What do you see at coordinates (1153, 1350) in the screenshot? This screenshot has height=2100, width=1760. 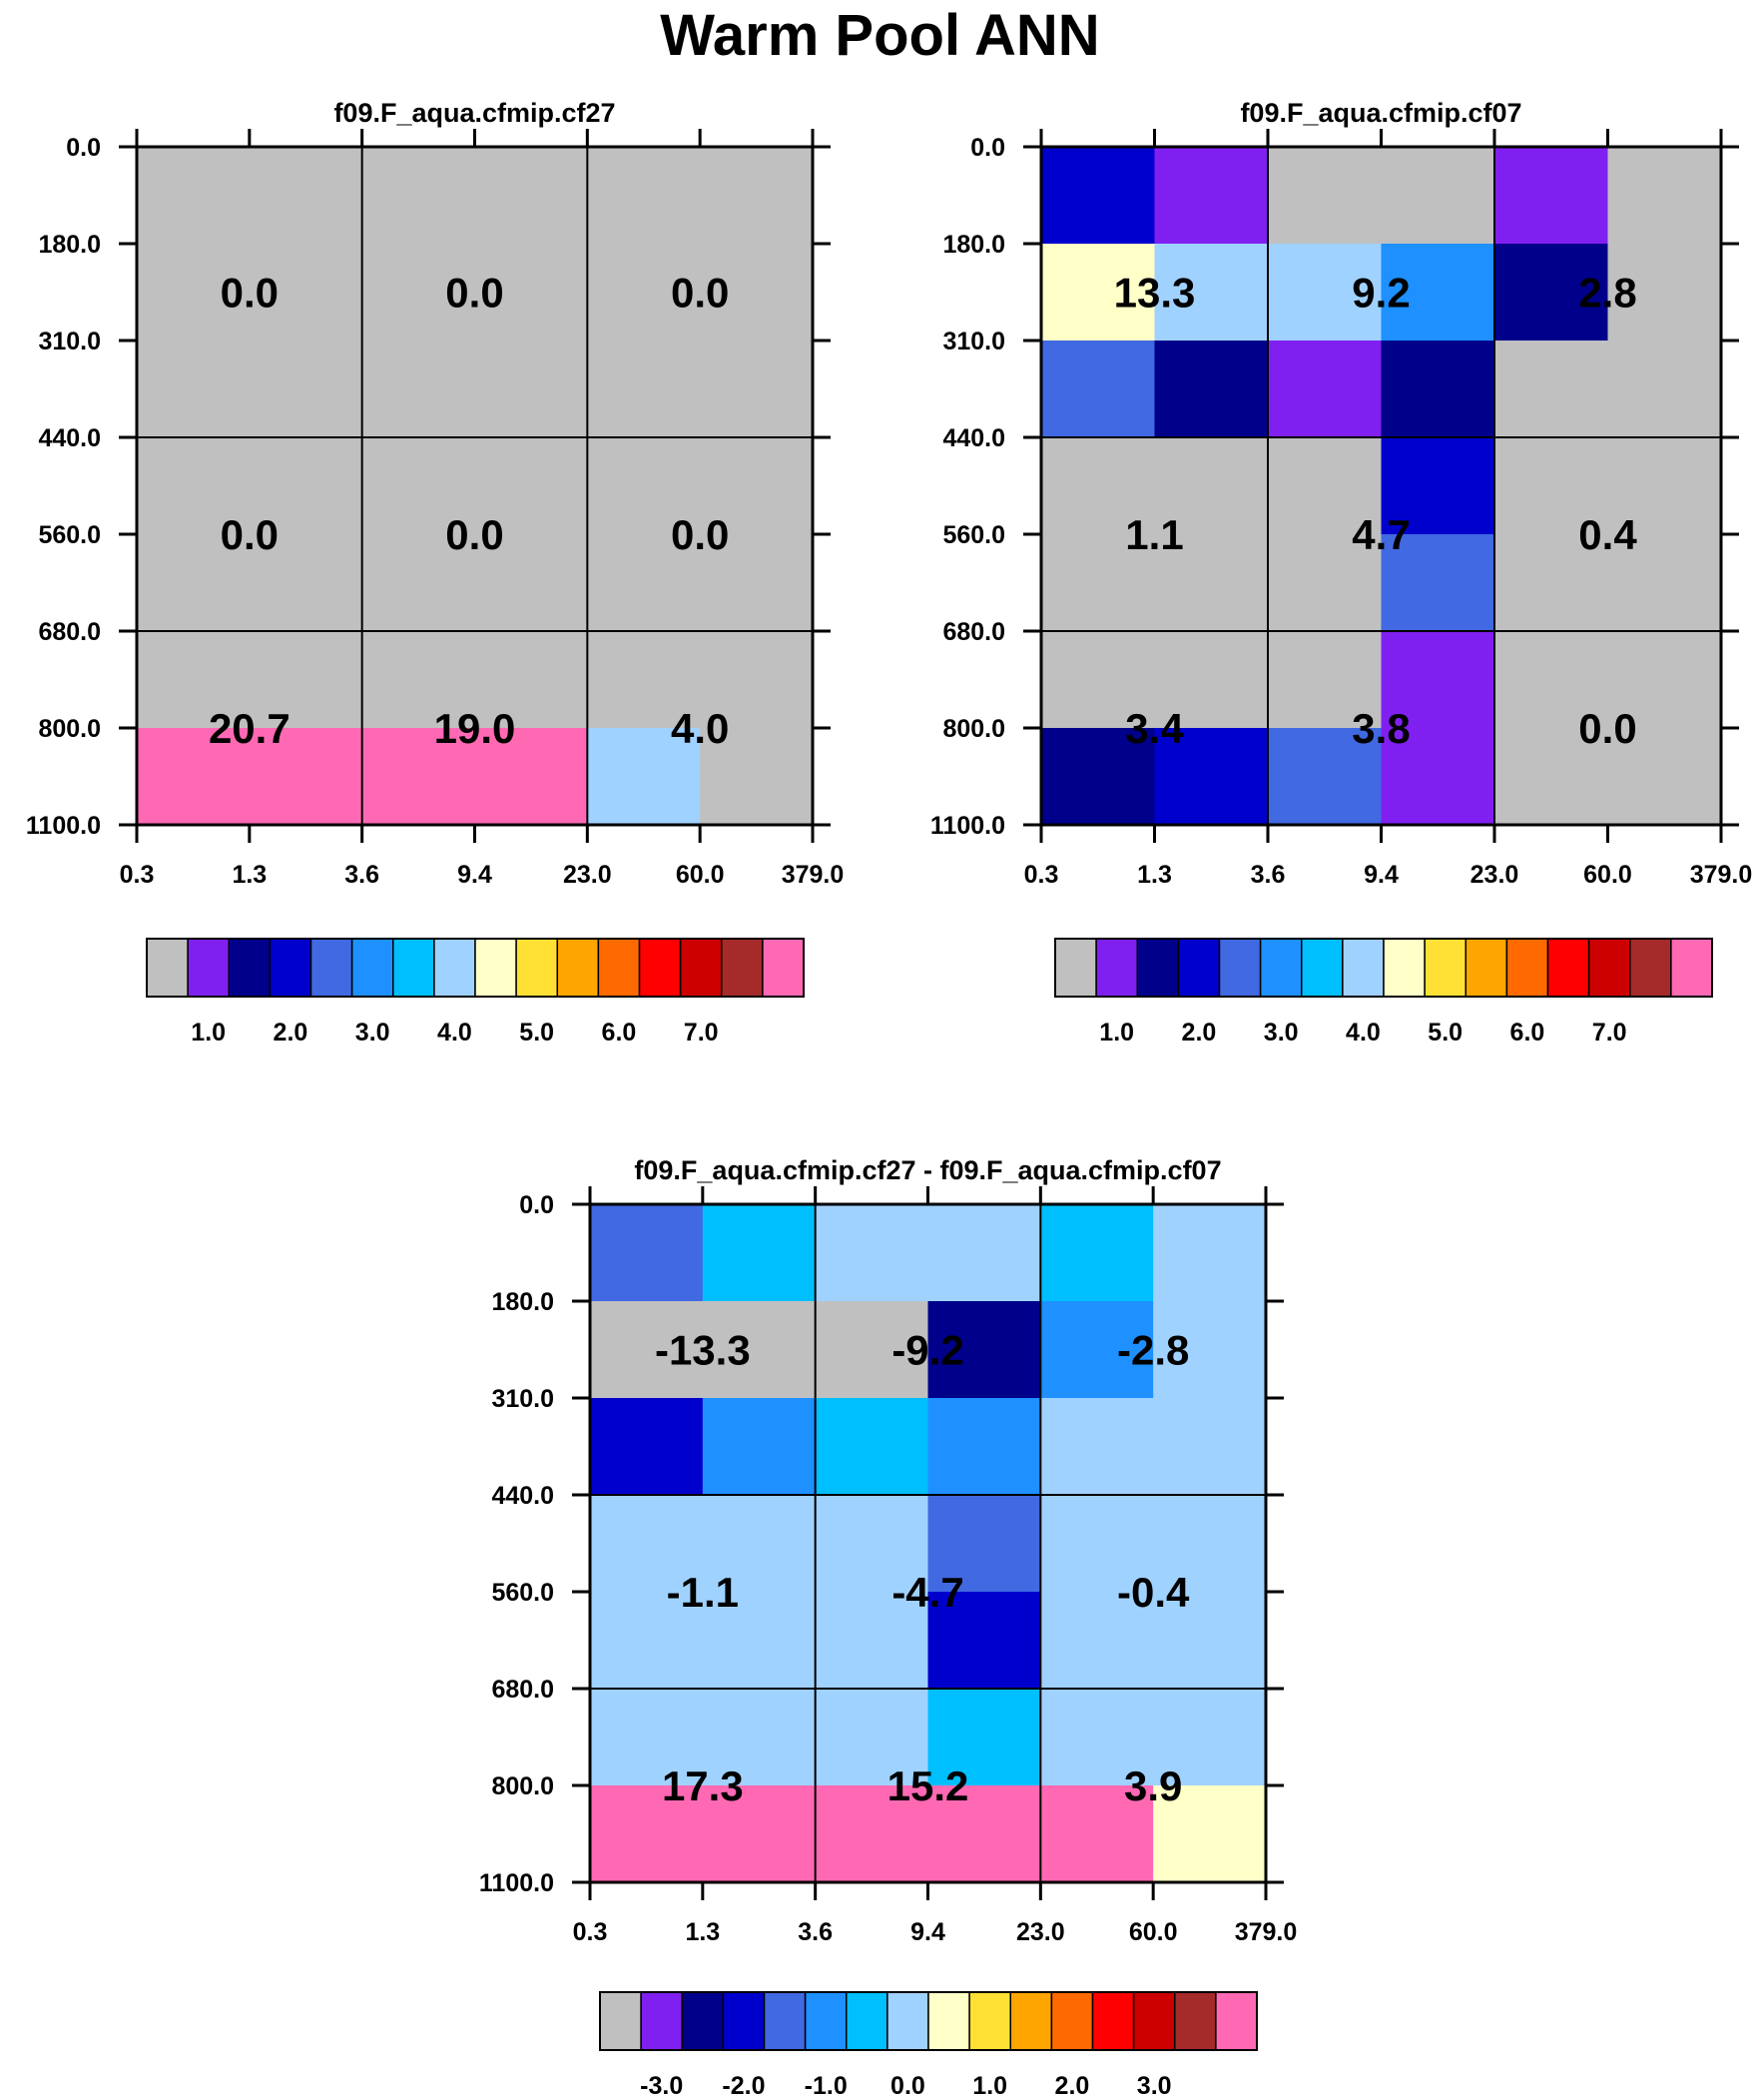 I see `group-value-label: -2.8` at bounding box center [1153, 1350].